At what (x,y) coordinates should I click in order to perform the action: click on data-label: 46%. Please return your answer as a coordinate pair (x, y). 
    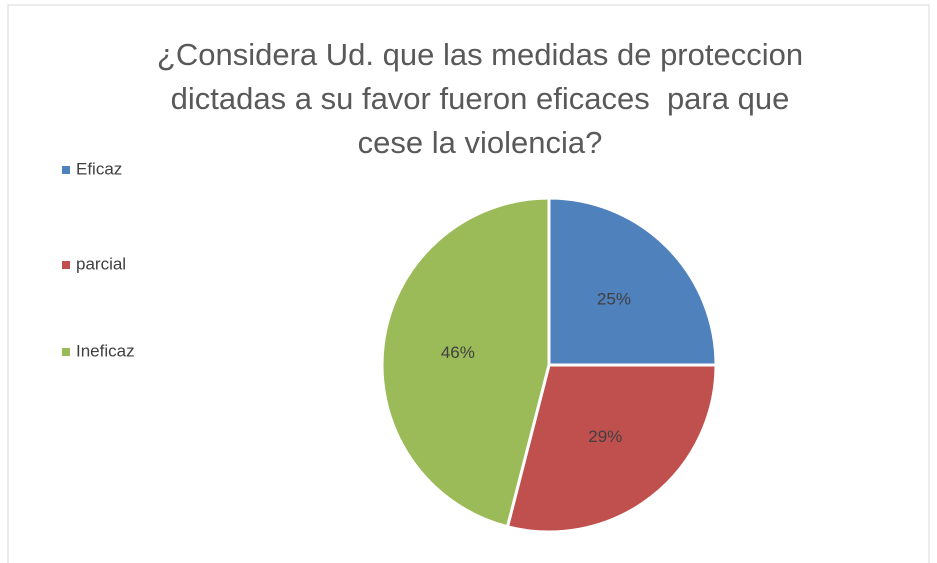
    Looking at the image, I should click on (458, 352).